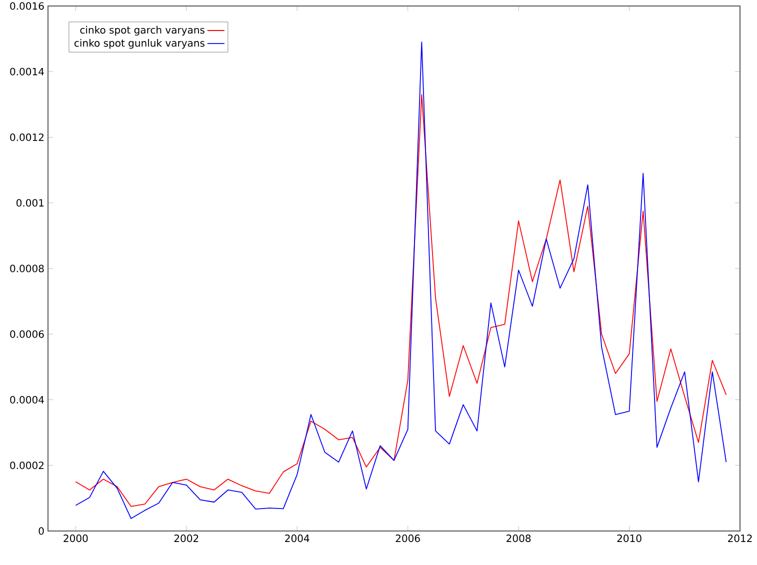  Describe the element at coordinates (27, 466) in the screenshot. I see `y-tick-label: 0.0002` at that location.